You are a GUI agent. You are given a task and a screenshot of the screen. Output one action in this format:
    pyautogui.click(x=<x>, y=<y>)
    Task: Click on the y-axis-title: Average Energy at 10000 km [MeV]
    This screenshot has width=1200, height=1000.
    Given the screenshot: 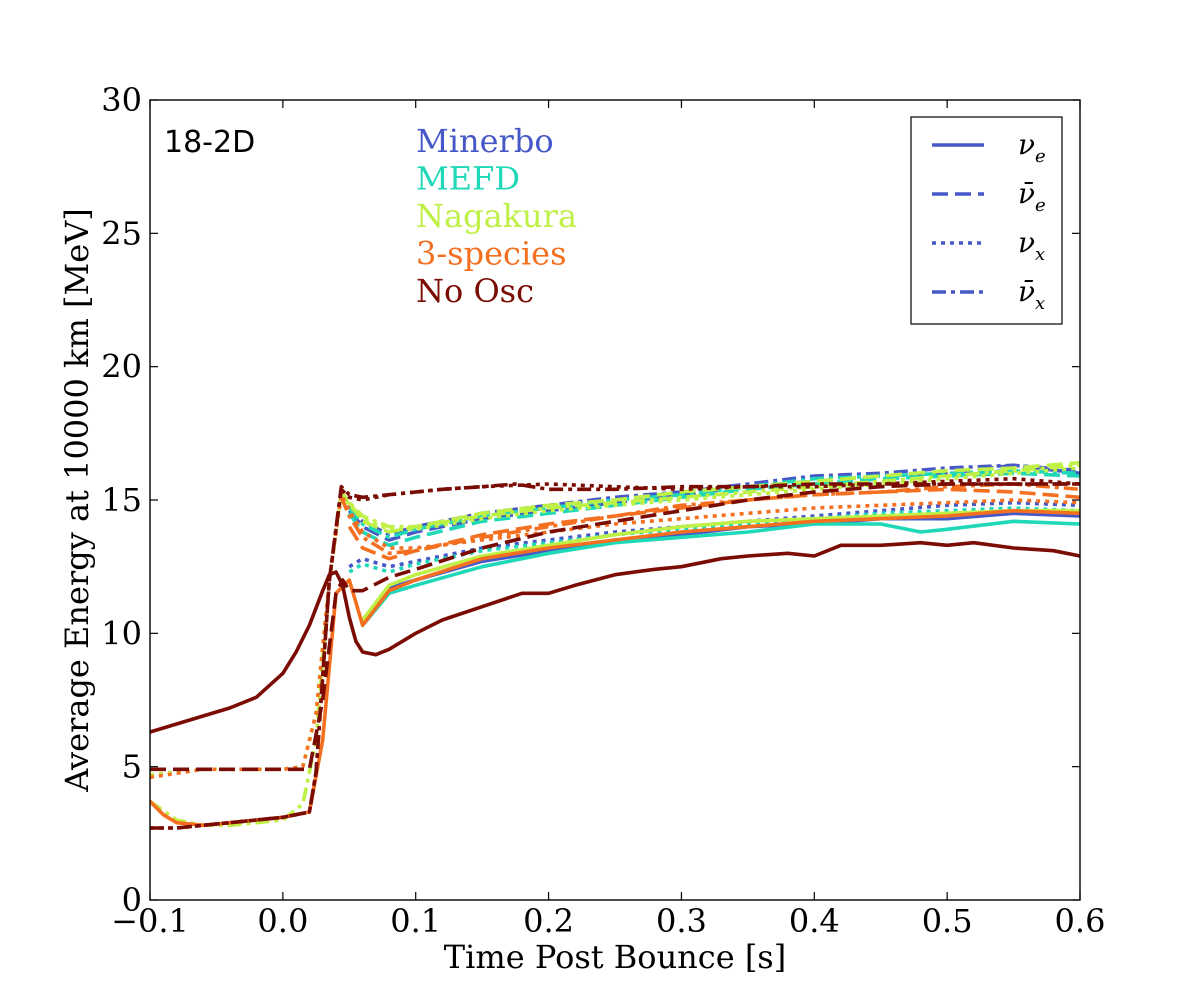 What is the action you would take?
    pyautogui.click(x=77, y=500)
    